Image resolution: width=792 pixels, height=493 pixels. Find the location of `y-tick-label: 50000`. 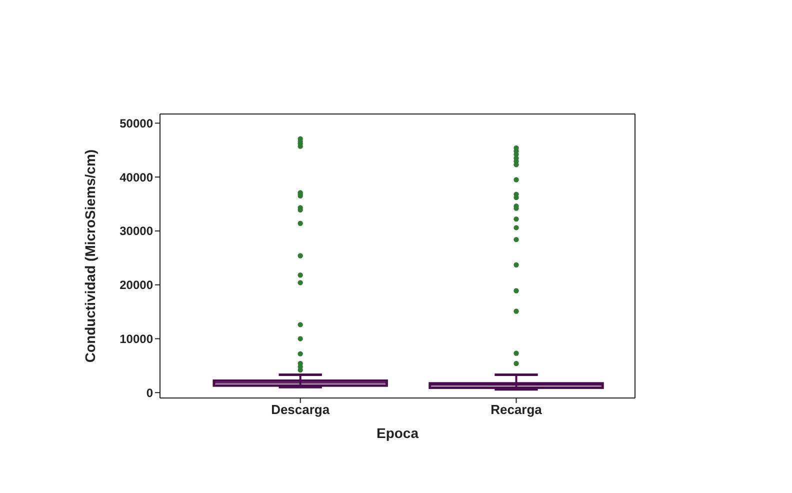

y-tick-label: 50000 is located at coordinates (137, 123).